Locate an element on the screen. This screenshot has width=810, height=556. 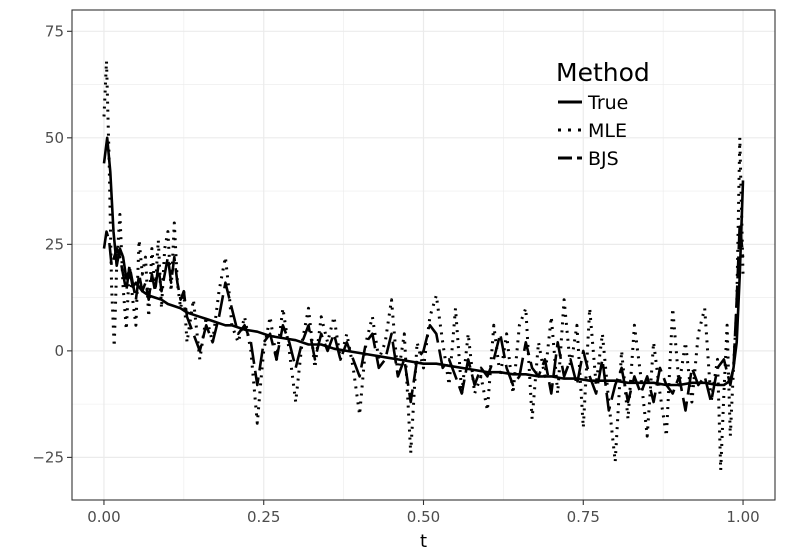
y-tick-label: 0 is located at coordinates (59, 351).